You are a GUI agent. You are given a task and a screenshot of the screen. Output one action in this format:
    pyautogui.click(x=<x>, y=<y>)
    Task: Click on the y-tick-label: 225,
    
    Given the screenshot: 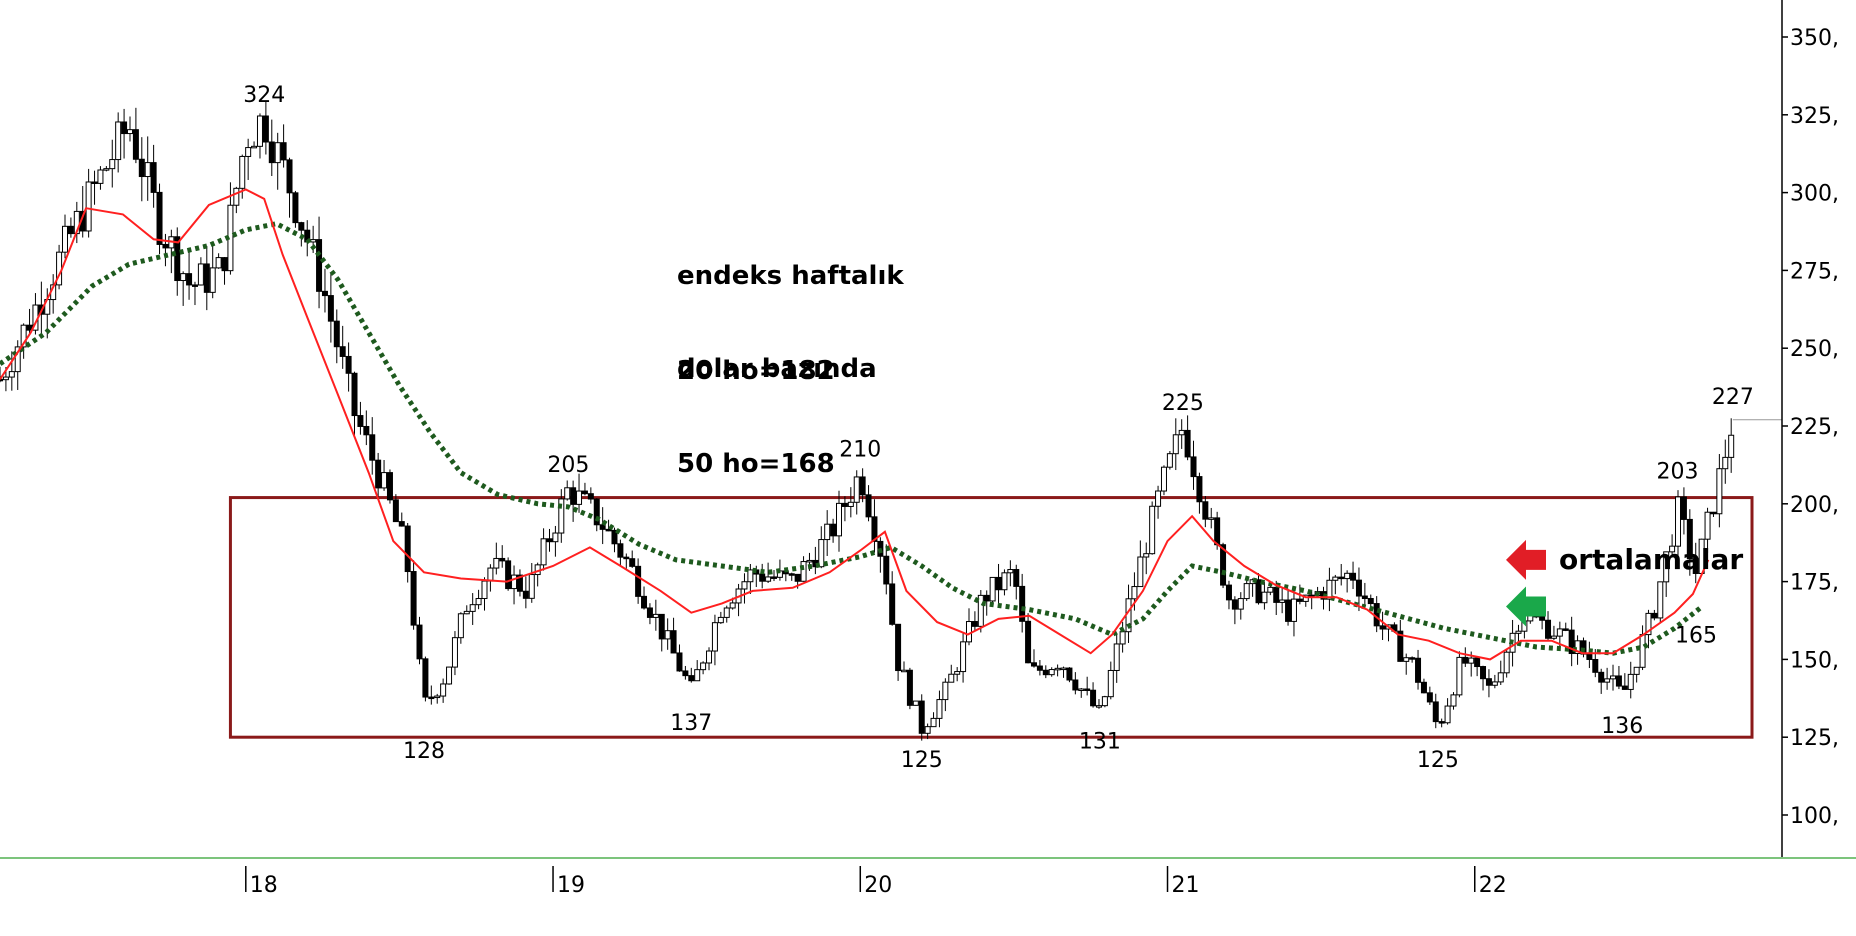 What is the action you would take?
    pyautogui.click(x=1814, y=427)
    